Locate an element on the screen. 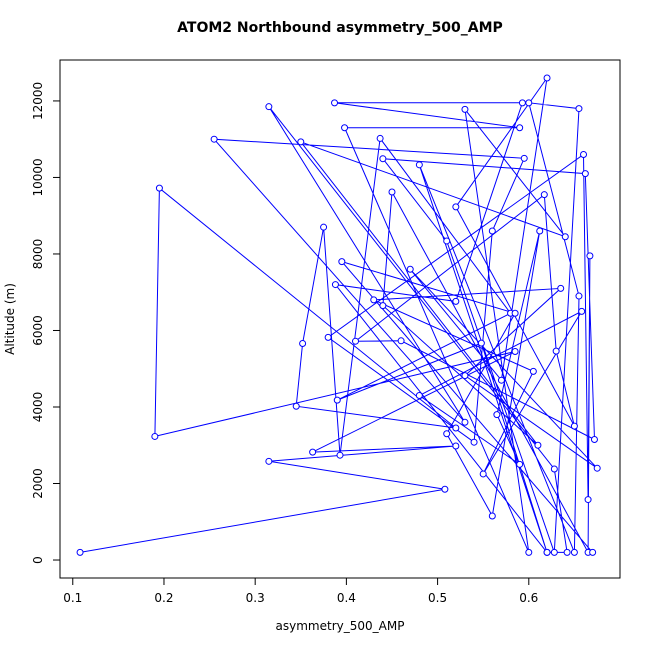 Image resolution: width=650 pixels, height=650 pixels. y-tick-label: 10000 is located at coordinates (38, 177).